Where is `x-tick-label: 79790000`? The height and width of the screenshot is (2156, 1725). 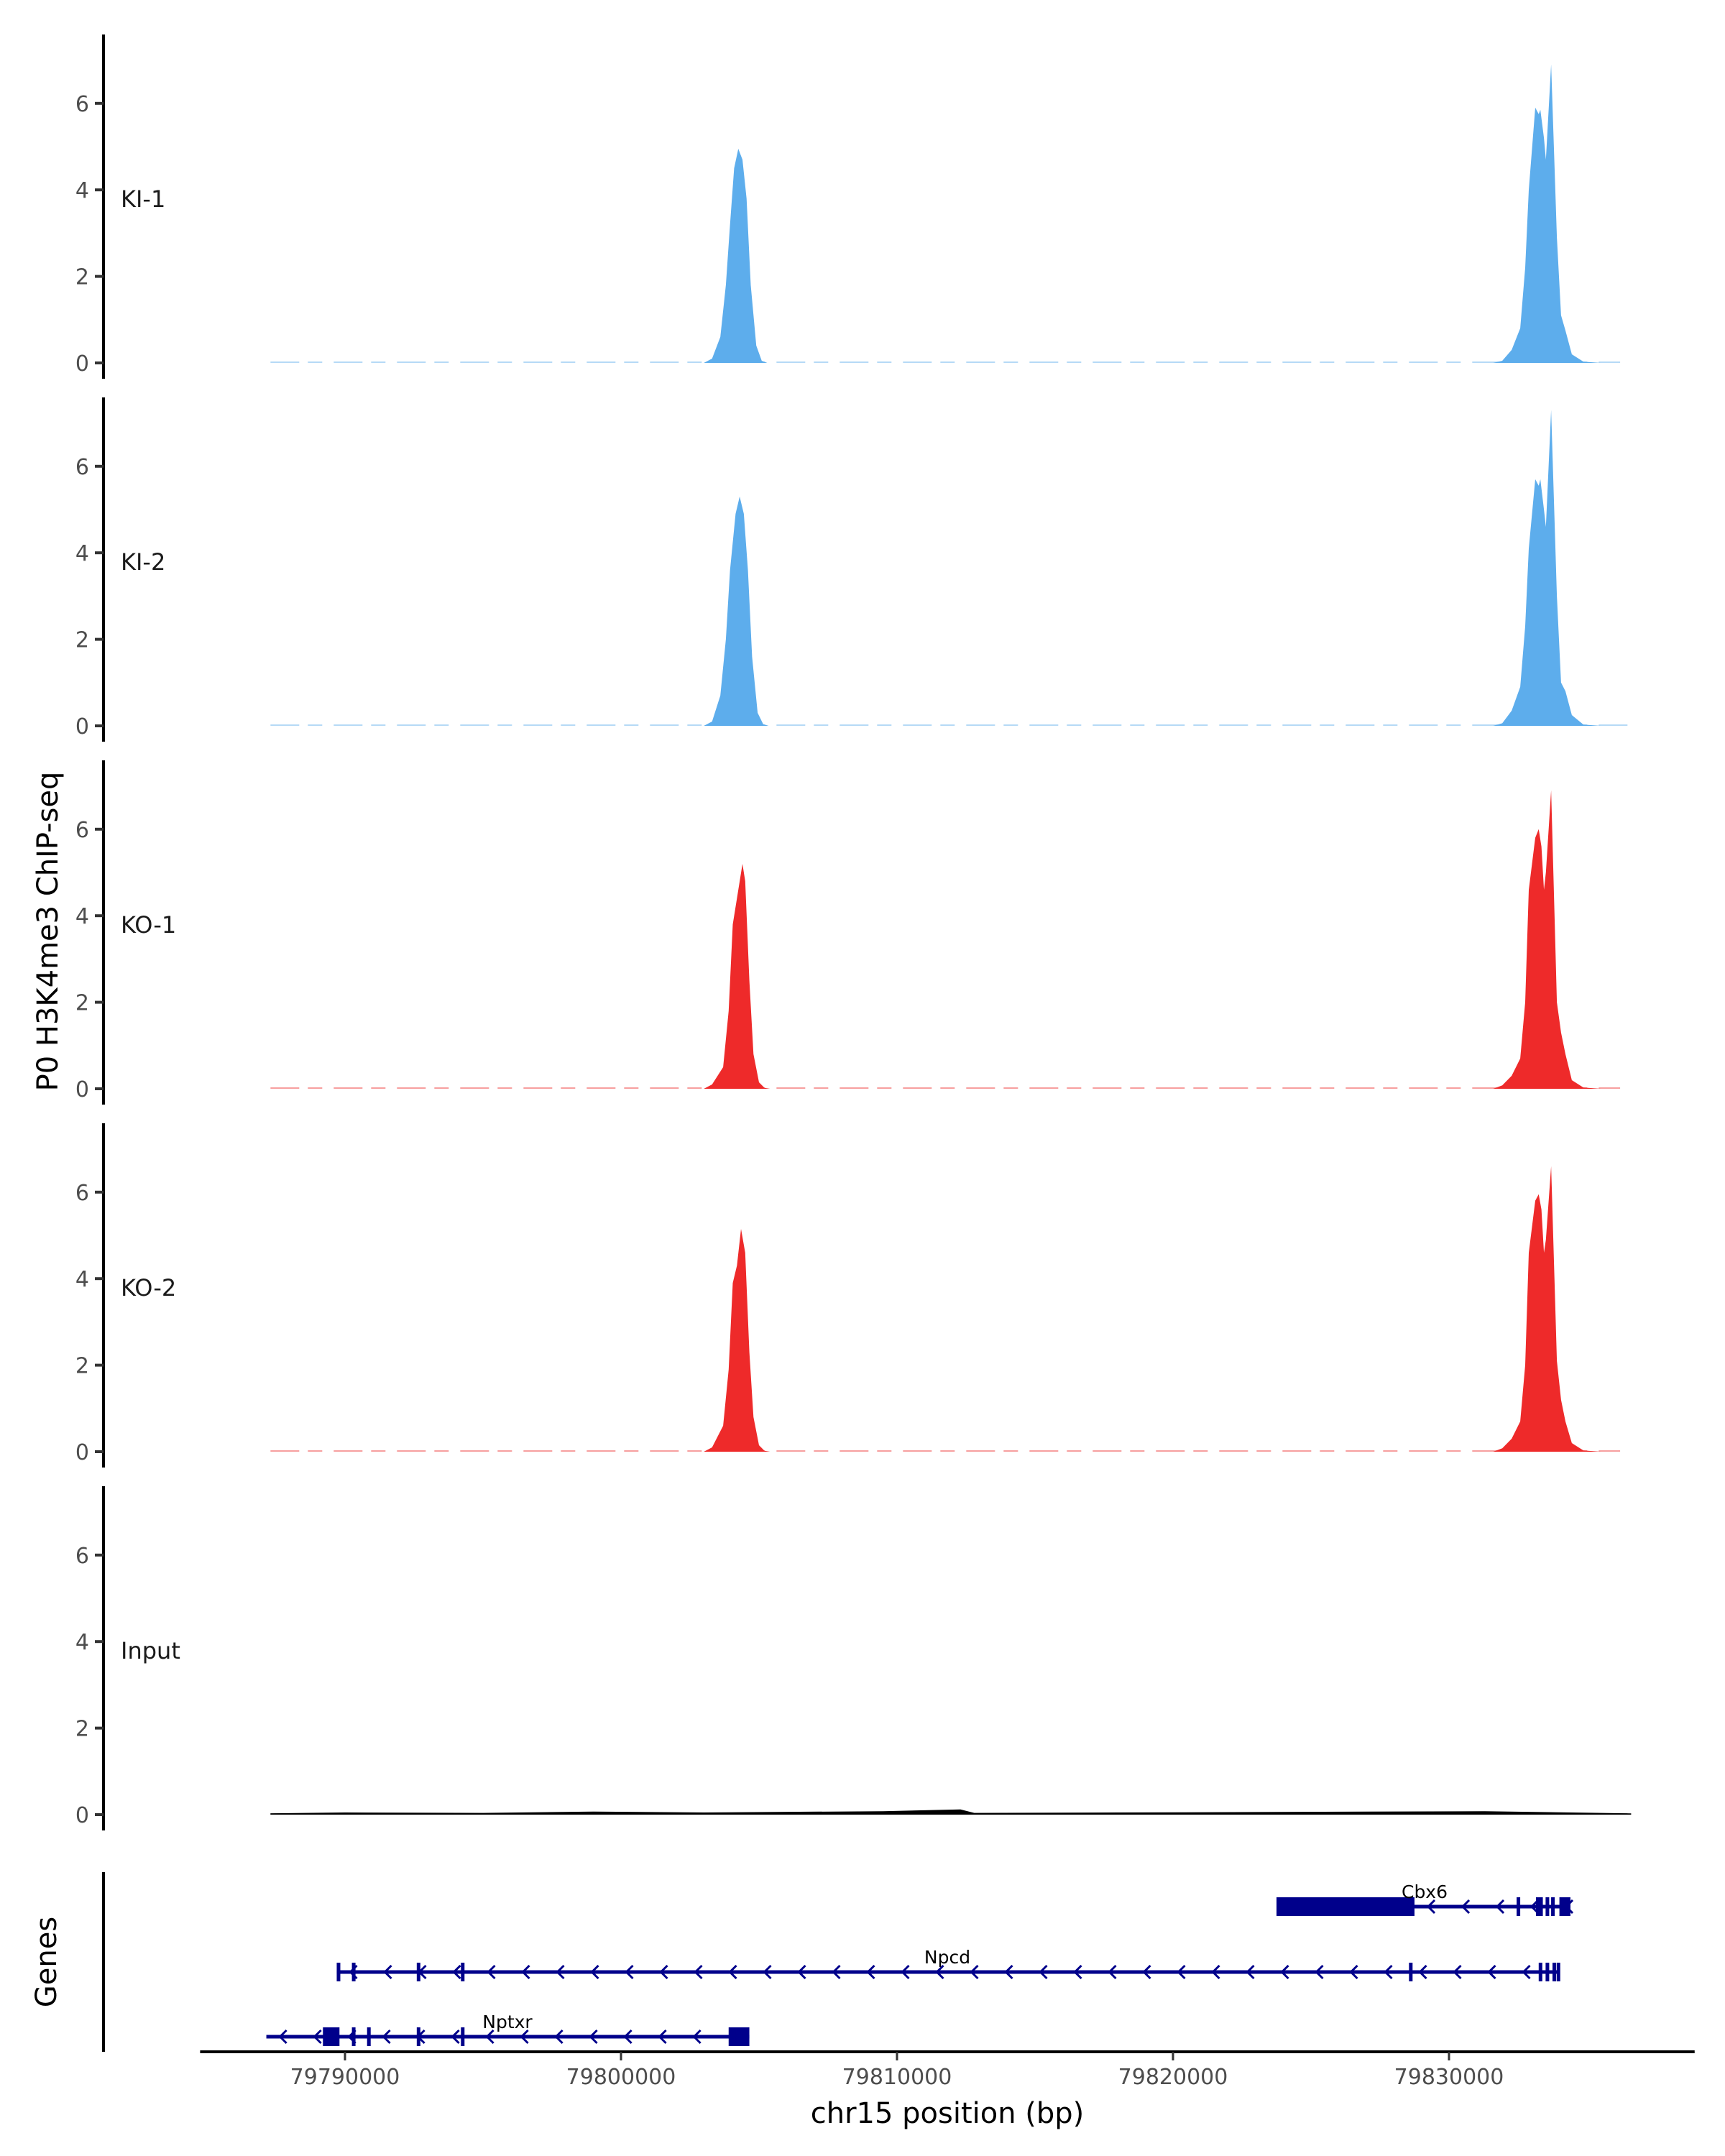 x-tick-label: 79790000 is located at coordinates (345, 2077).